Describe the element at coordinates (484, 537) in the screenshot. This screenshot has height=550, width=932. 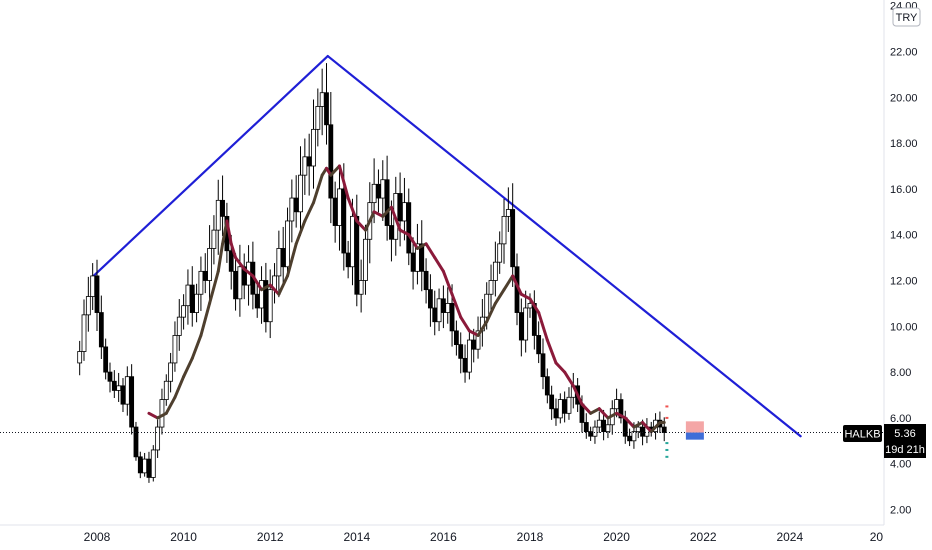
I see `time-axis: 2008 2010 2012 2014 2016 2018 2020 2022 2024 20` at that location.